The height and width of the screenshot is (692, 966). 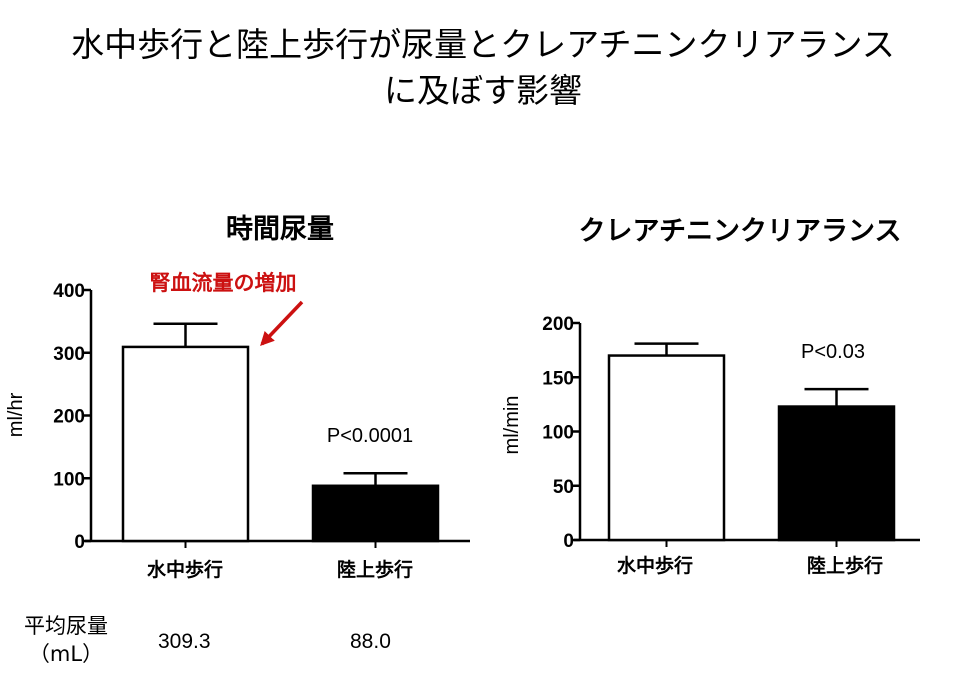 What do you see at coordinates (282, 323) in the screenshot?
I see `annotation-arrow` at bounding box center [282, 323].